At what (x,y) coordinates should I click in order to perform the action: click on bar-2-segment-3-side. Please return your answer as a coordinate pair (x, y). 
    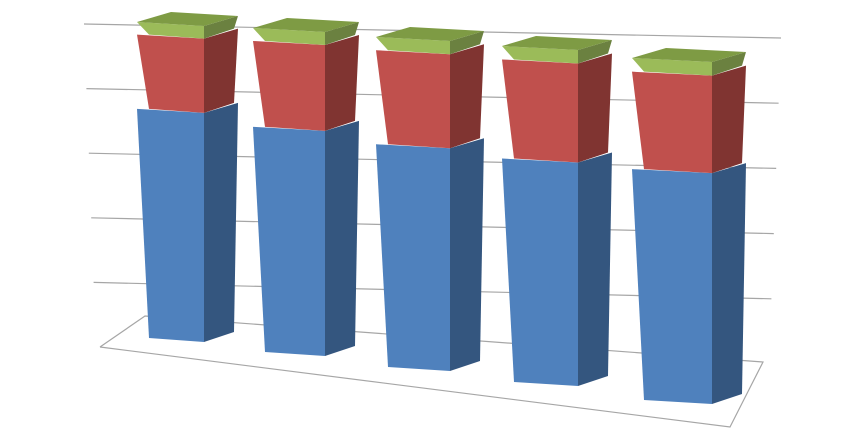
    Looking at the image, I should click on (342, 33).